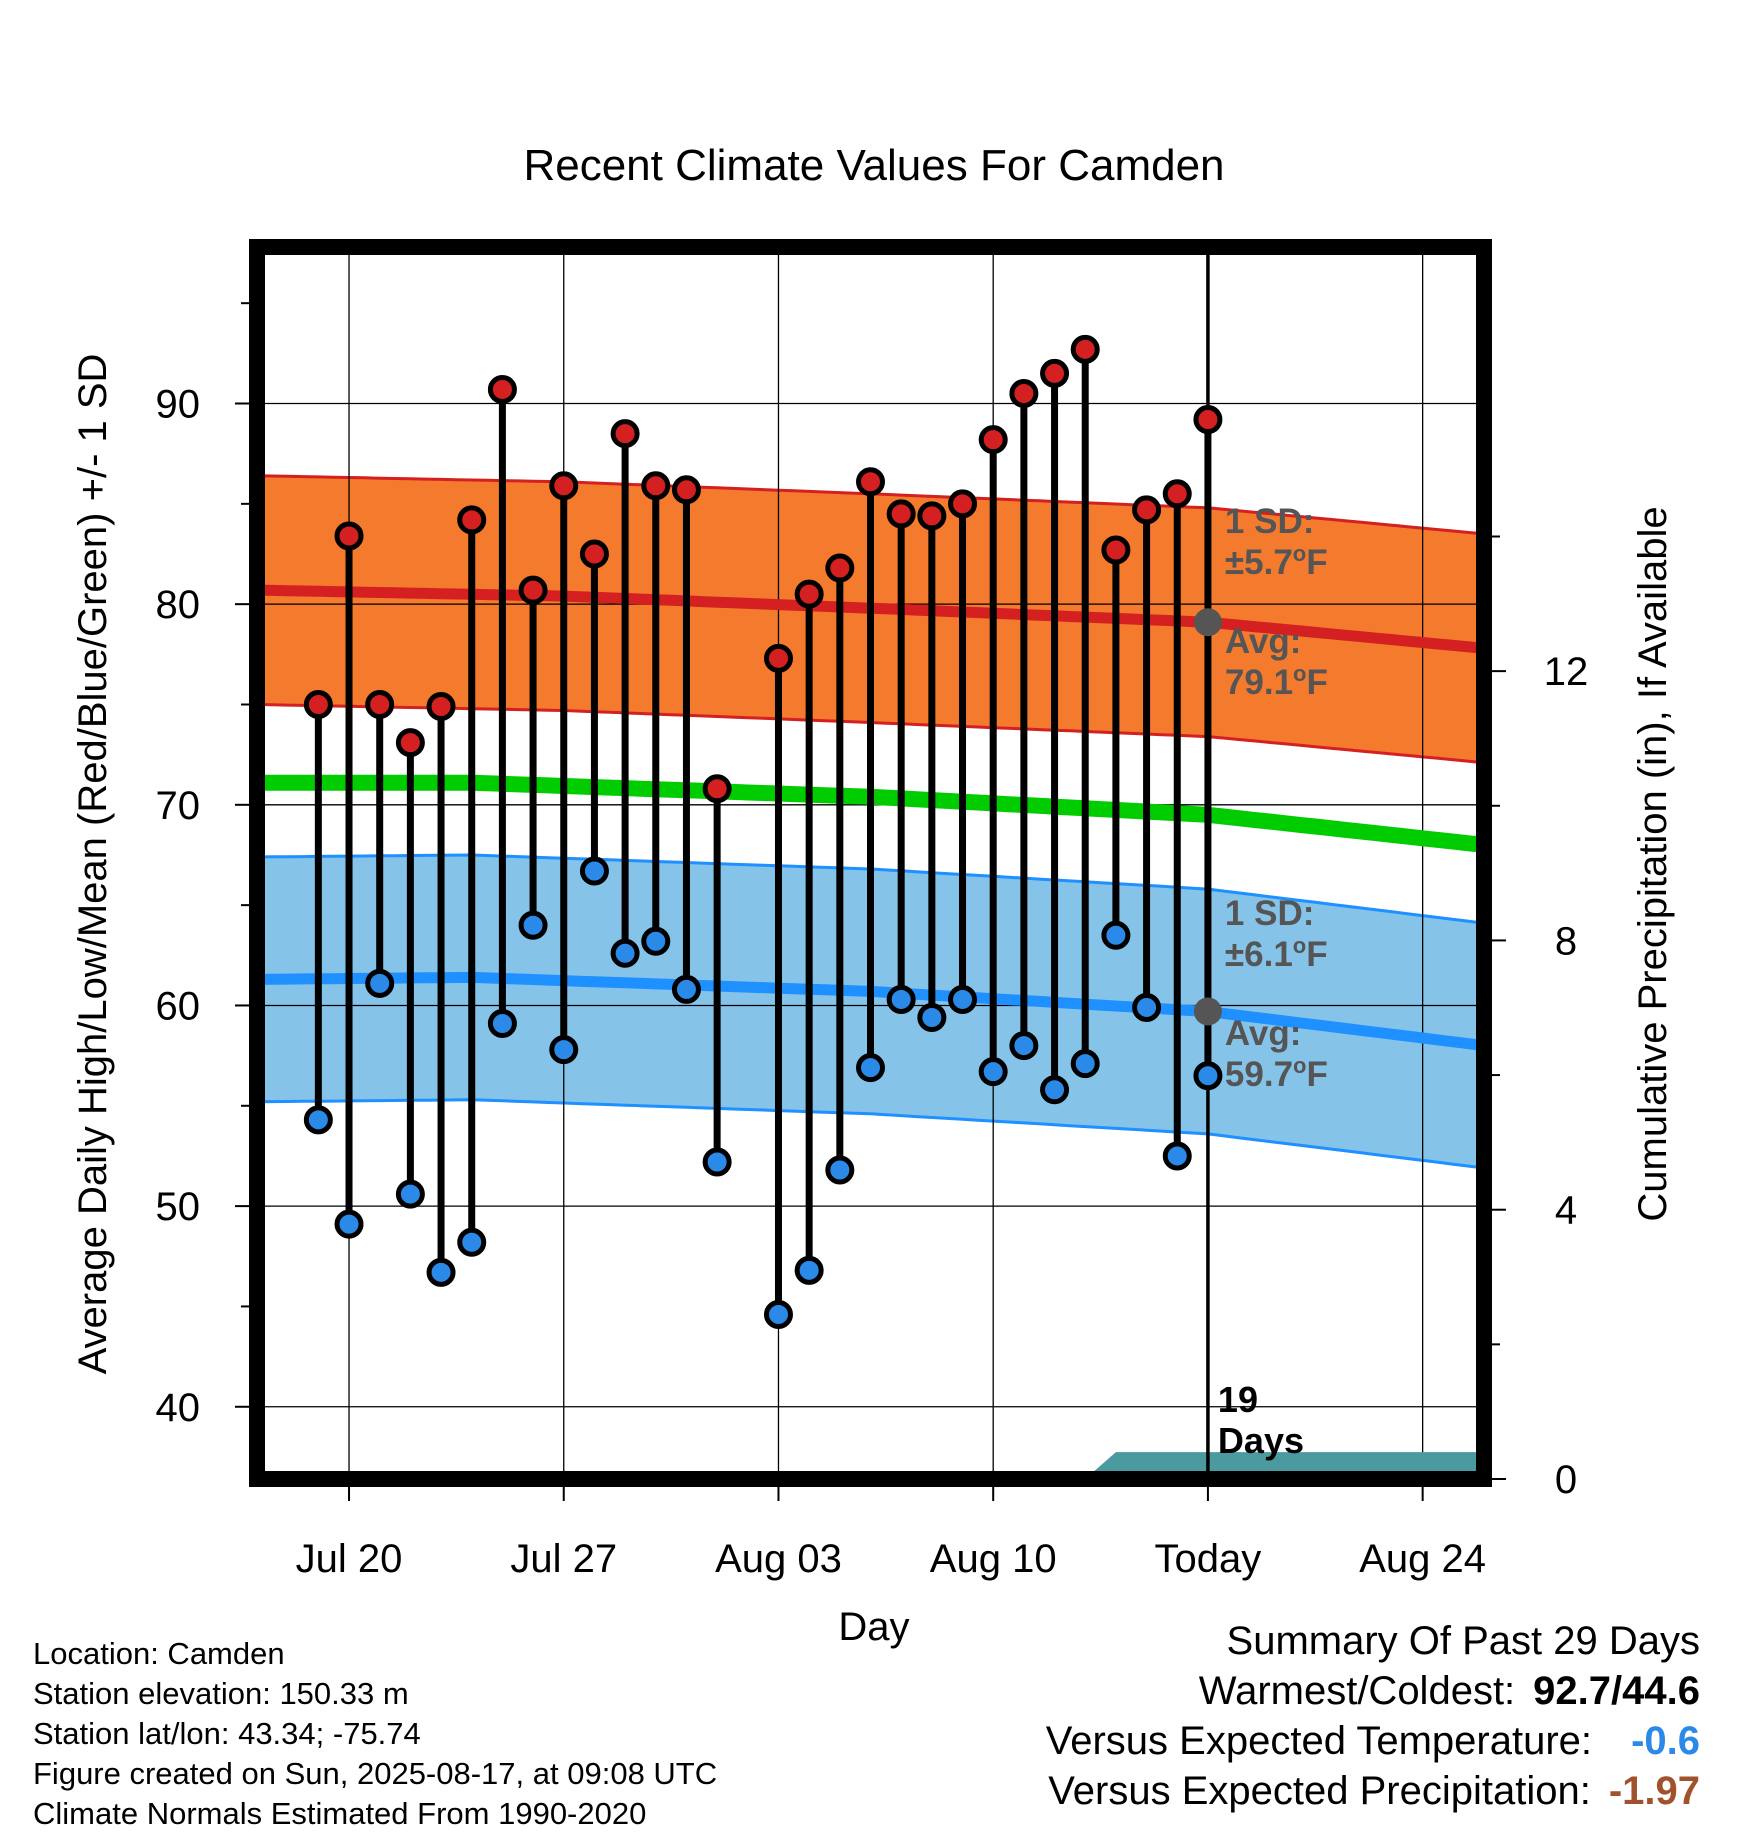 Image resolution: width=1748 pixels, height=1834 pixels. I want to click on temp-anomaly-label: Versus Expected Temperature:, so click(1318, 1741).